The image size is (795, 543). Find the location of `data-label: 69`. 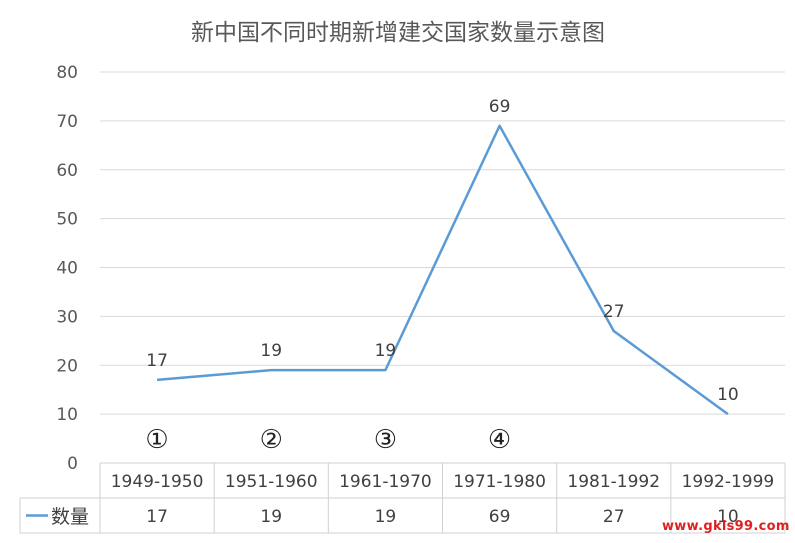

data-label: 69 is located at coordinates (500, 107).